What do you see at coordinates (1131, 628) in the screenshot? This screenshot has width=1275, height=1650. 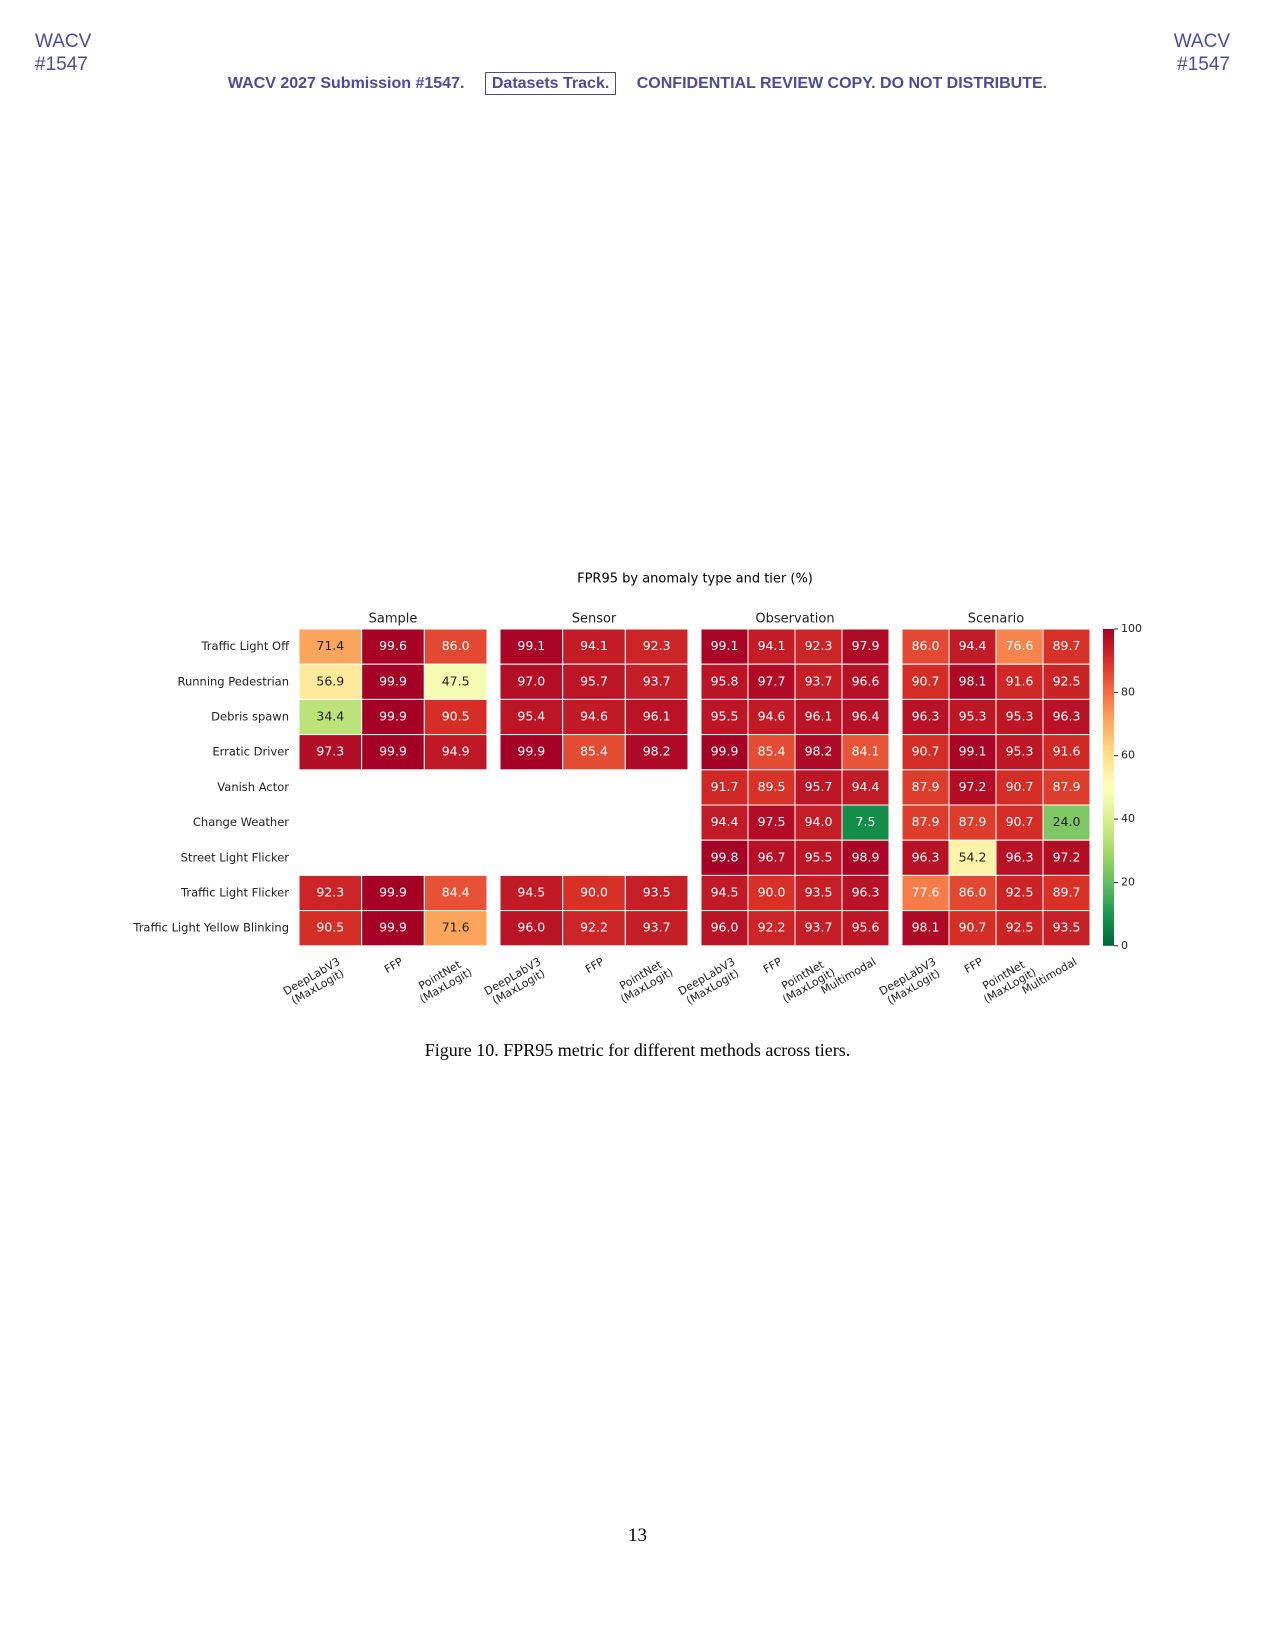 I see `colorbar-tick-label: 100` at bounding box center [1131, 628].